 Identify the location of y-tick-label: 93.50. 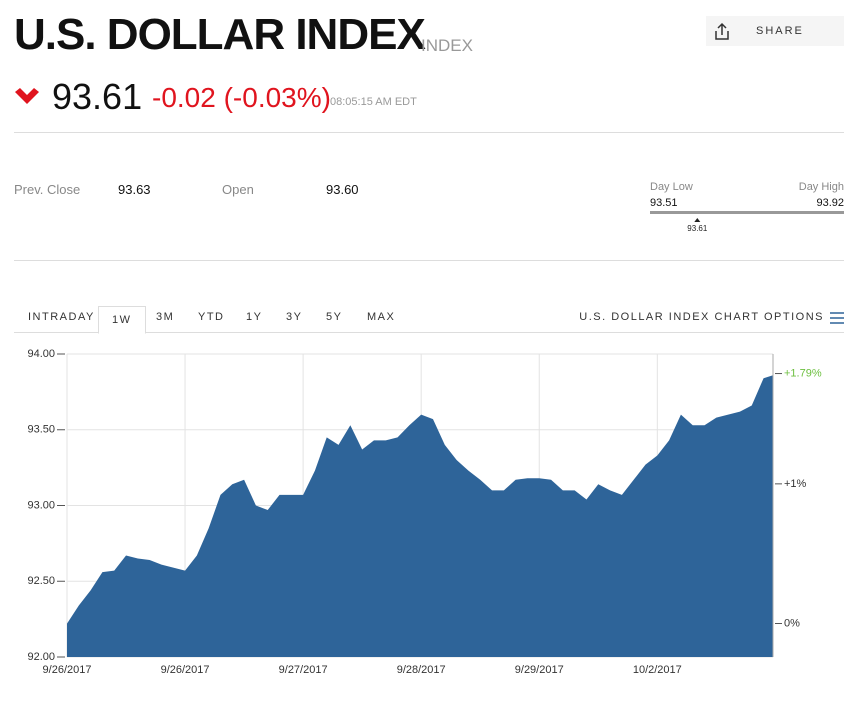
(41, 430).